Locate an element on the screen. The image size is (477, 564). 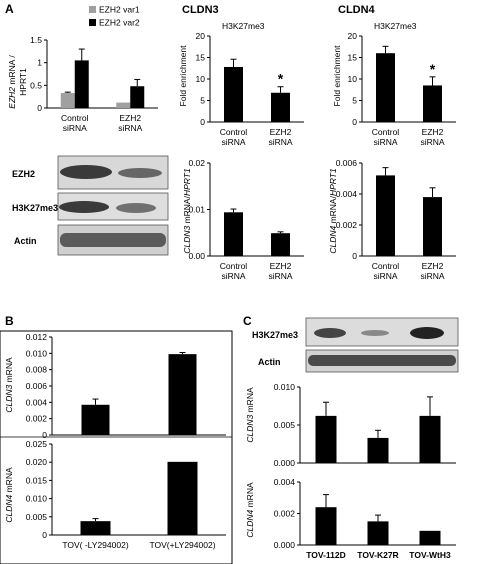
a-cldn3-mrna-ytick-label: 0.02 is located at coordinates (196, 163).